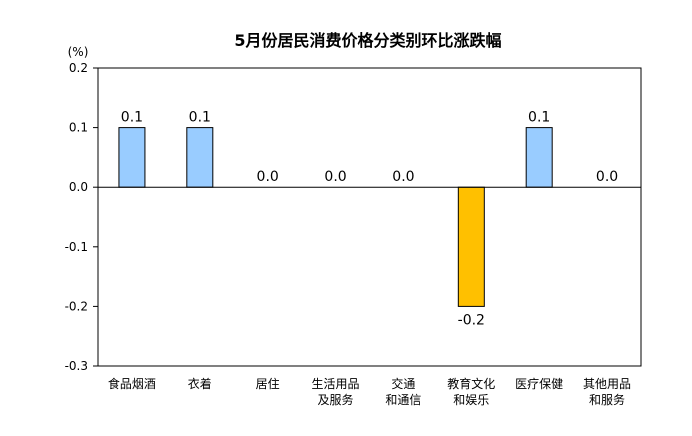  Describe the element at coordinates (78, 128) in the screenshot. I see `y-tick-label: 0.1` at that location.